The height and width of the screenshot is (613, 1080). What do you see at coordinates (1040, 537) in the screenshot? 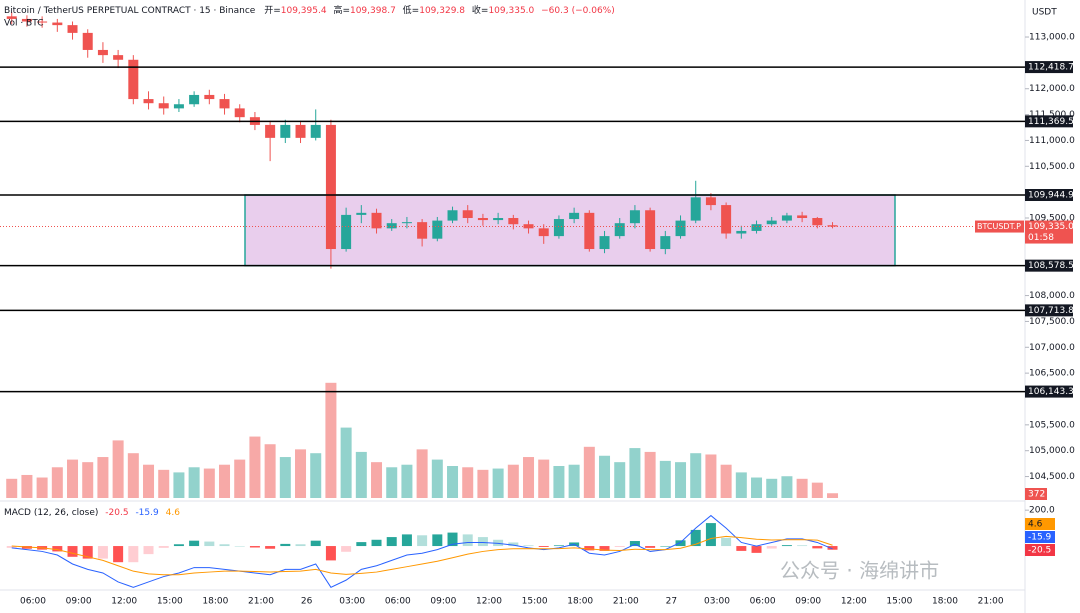
I see `macd-tag-bg` at bounding box center [1040, 537].